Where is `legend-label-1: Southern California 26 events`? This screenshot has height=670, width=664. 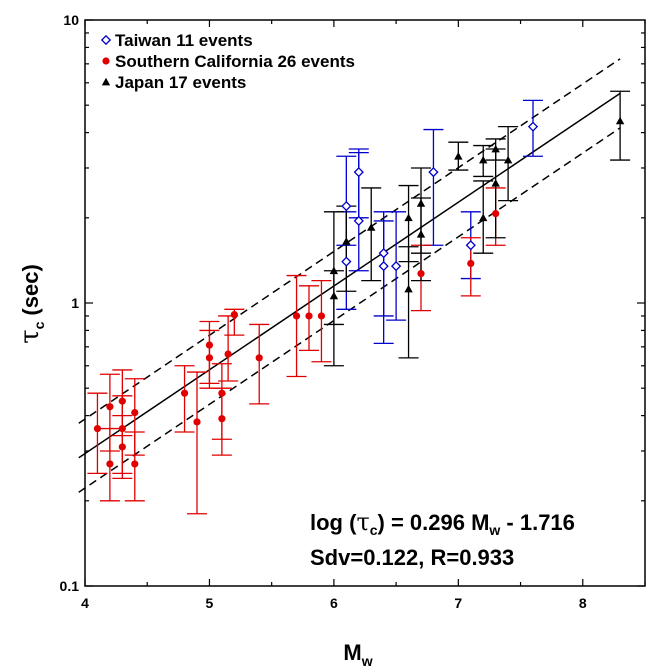
legend-label-1: Southern California 26 events is located at coordinates (235, 61).